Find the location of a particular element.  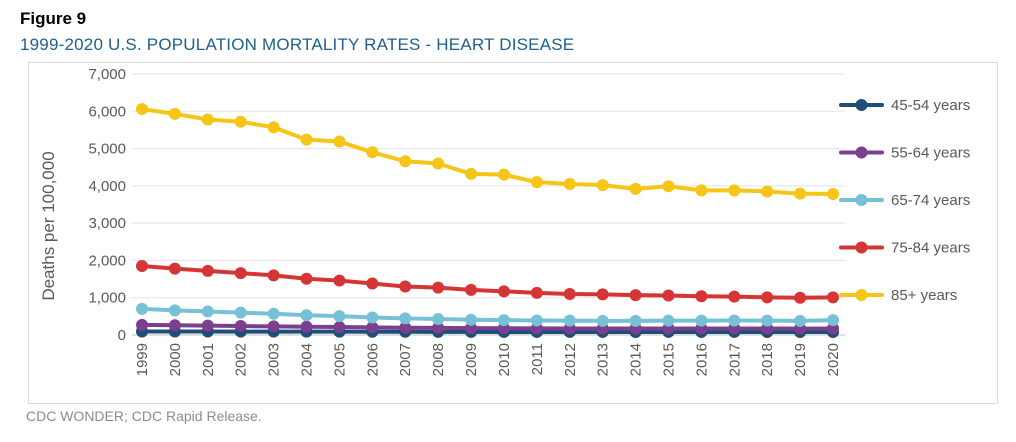

y-tick-label: 3,000 is located at coordinates (107, 223).